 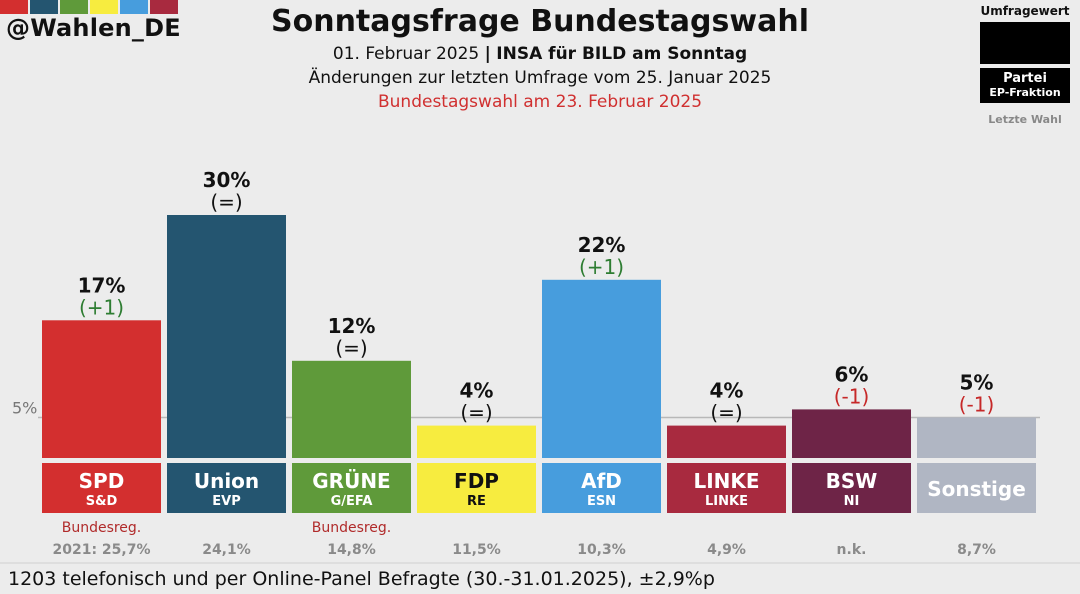 What do you see at coordinates (101, 550) in the screenshot?
I see `last-election-value: 2021: 25,7%` at bounding box center [101, 550].